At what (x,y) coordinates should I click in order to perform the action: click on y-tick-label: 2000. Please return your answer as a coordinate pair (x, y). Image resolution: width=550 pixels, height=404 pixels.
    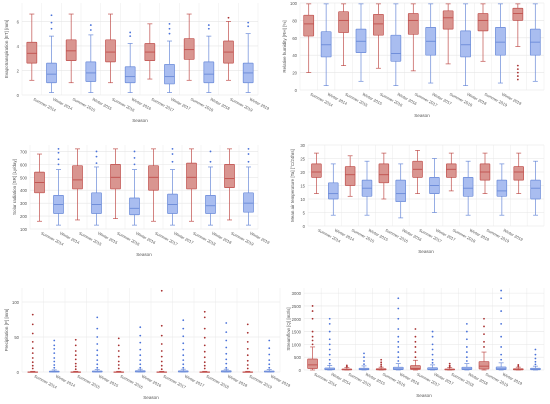
    Looking at the image, I should click on (297, 319).